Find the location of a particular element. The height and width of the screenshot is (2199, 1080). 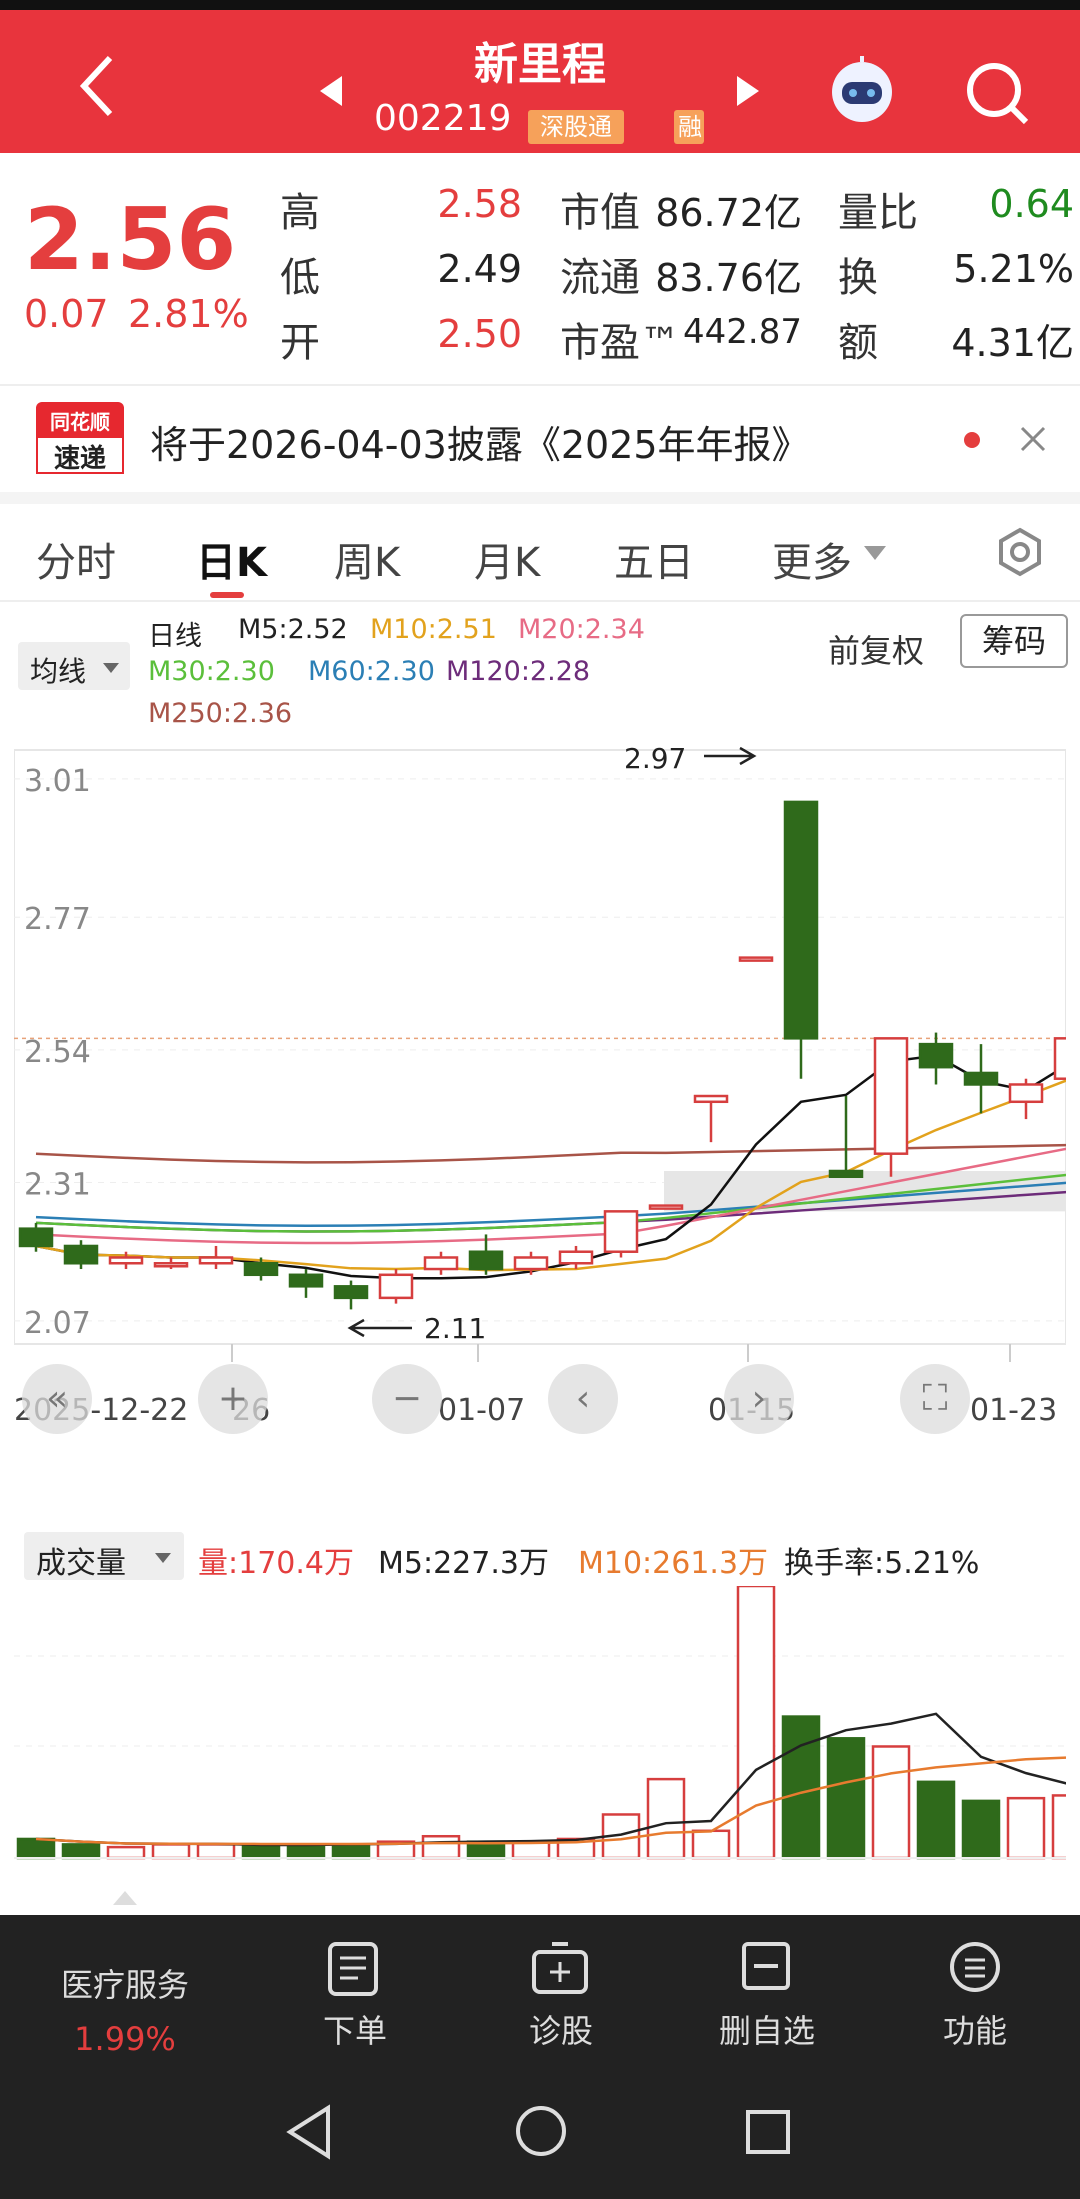

ma20-value: M20:2.34 is located at coordinates (581, 629).